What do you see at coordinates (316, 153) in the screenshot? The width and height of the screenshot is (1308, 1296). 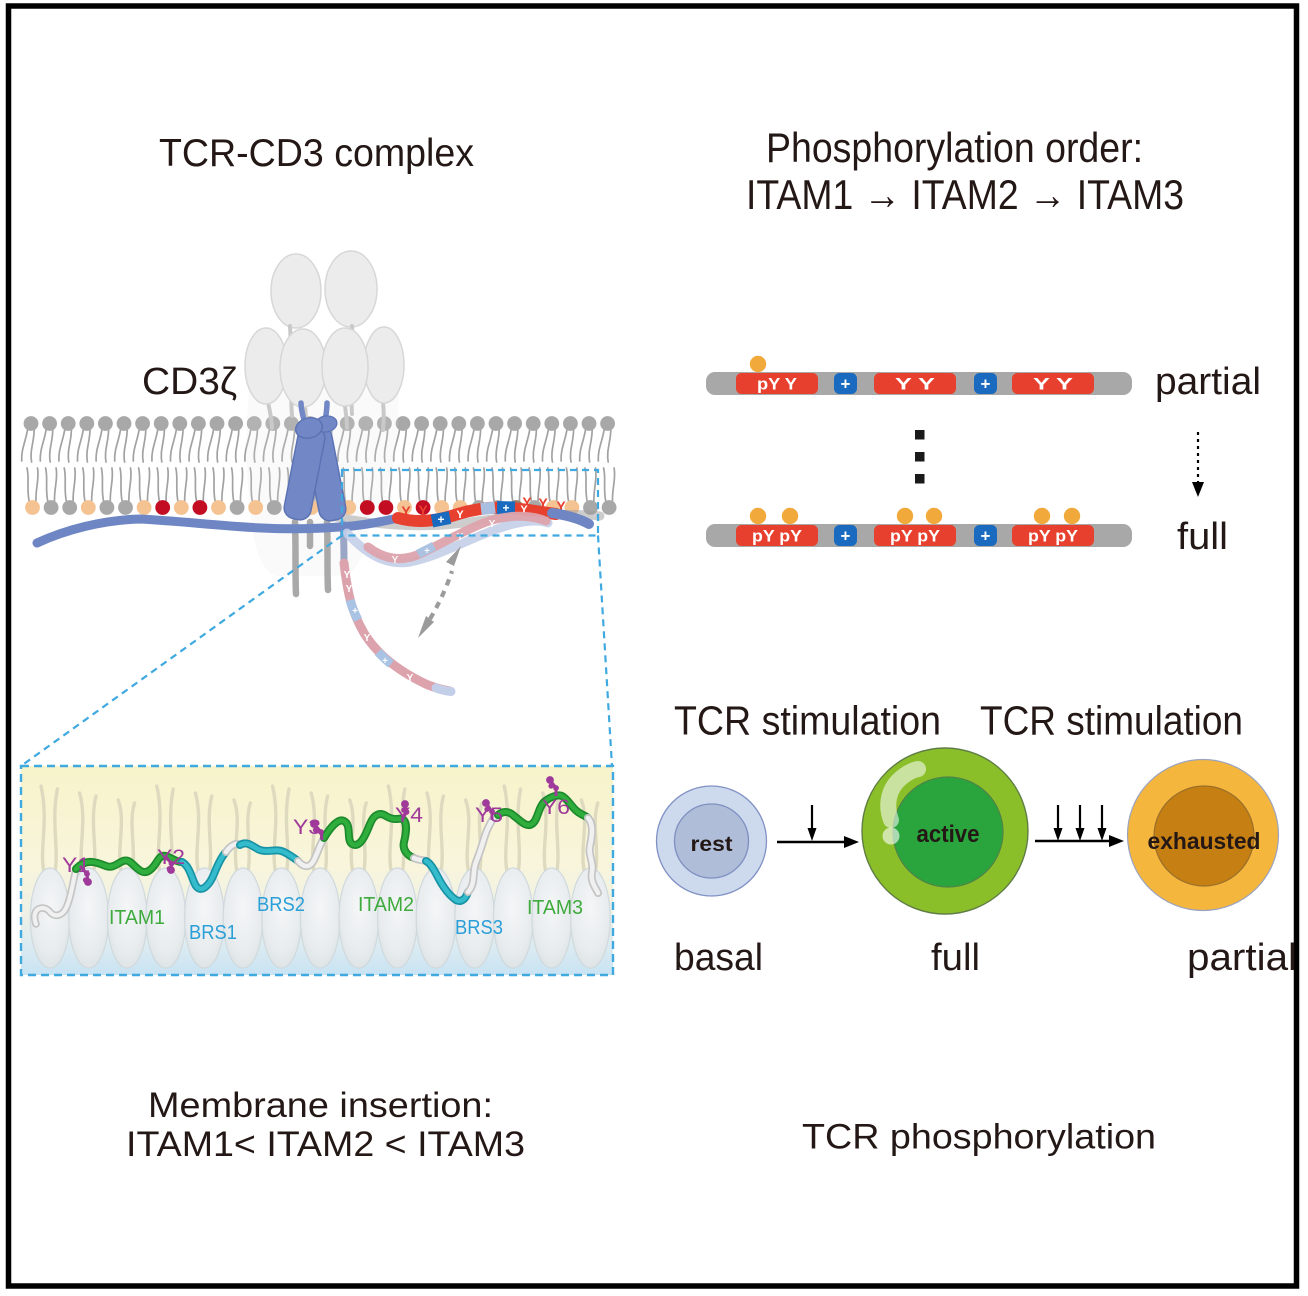 I see `svg-text: TCR-CD3 complex` at bounding box center [316, 153].